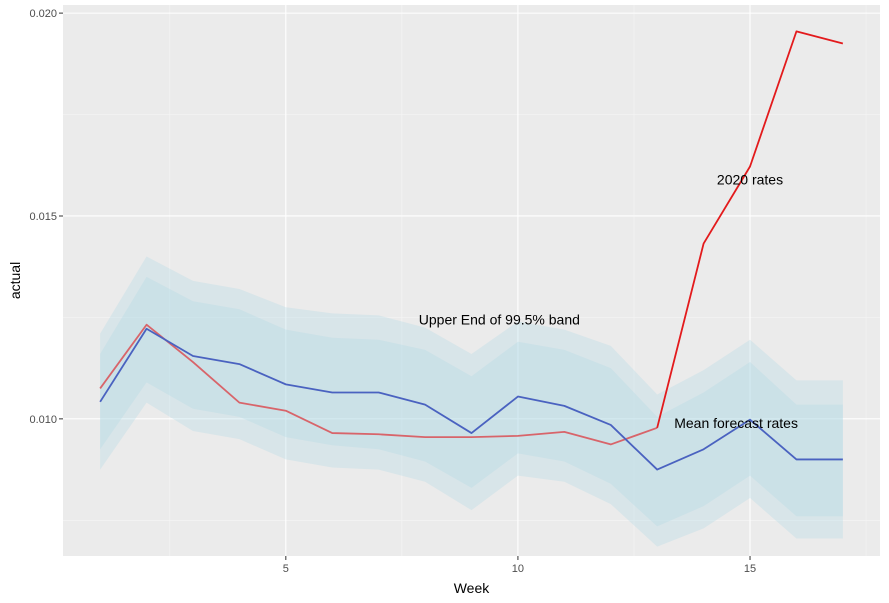 This screenshot has width=889, height=603. What do you see at coordinates (499, 319) in the screenshot?
I see `annotation-label: Upper End of 99.5% band` at bounding box center [499, 319].